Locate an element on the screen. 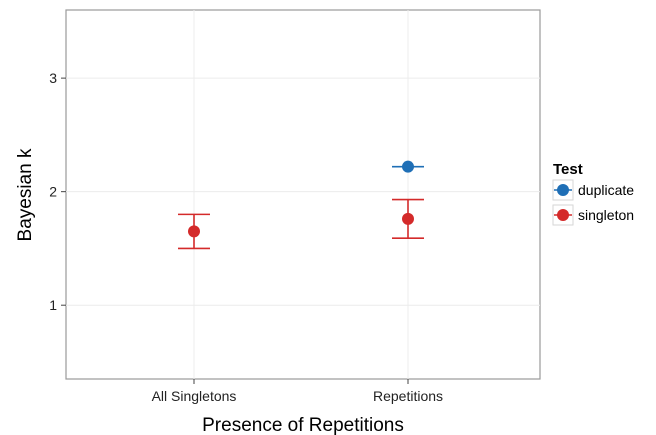 This screenshot has width=656, height=435. legend-item: singleton is located at coordinates (593, 215).